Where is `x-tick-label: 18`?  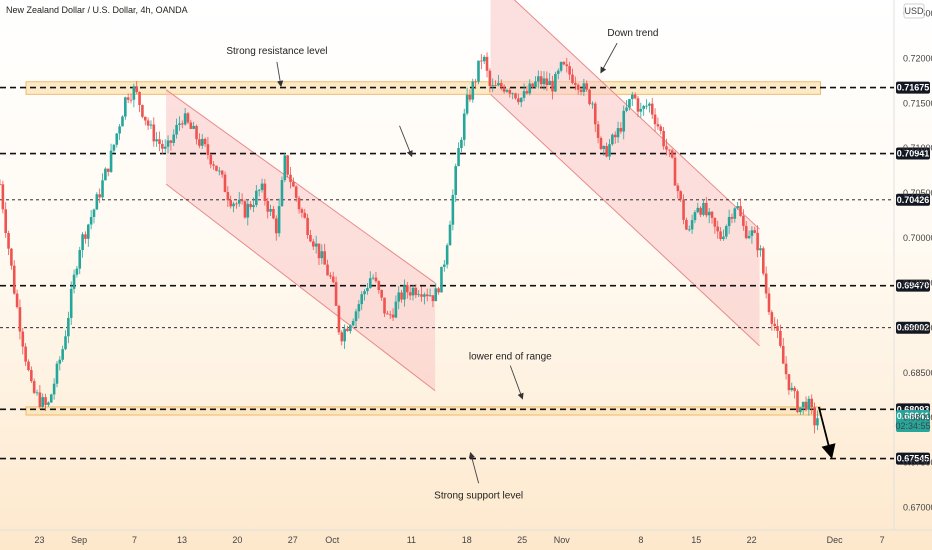 x-tick-label: 18 is located at coordinates (467, 540).